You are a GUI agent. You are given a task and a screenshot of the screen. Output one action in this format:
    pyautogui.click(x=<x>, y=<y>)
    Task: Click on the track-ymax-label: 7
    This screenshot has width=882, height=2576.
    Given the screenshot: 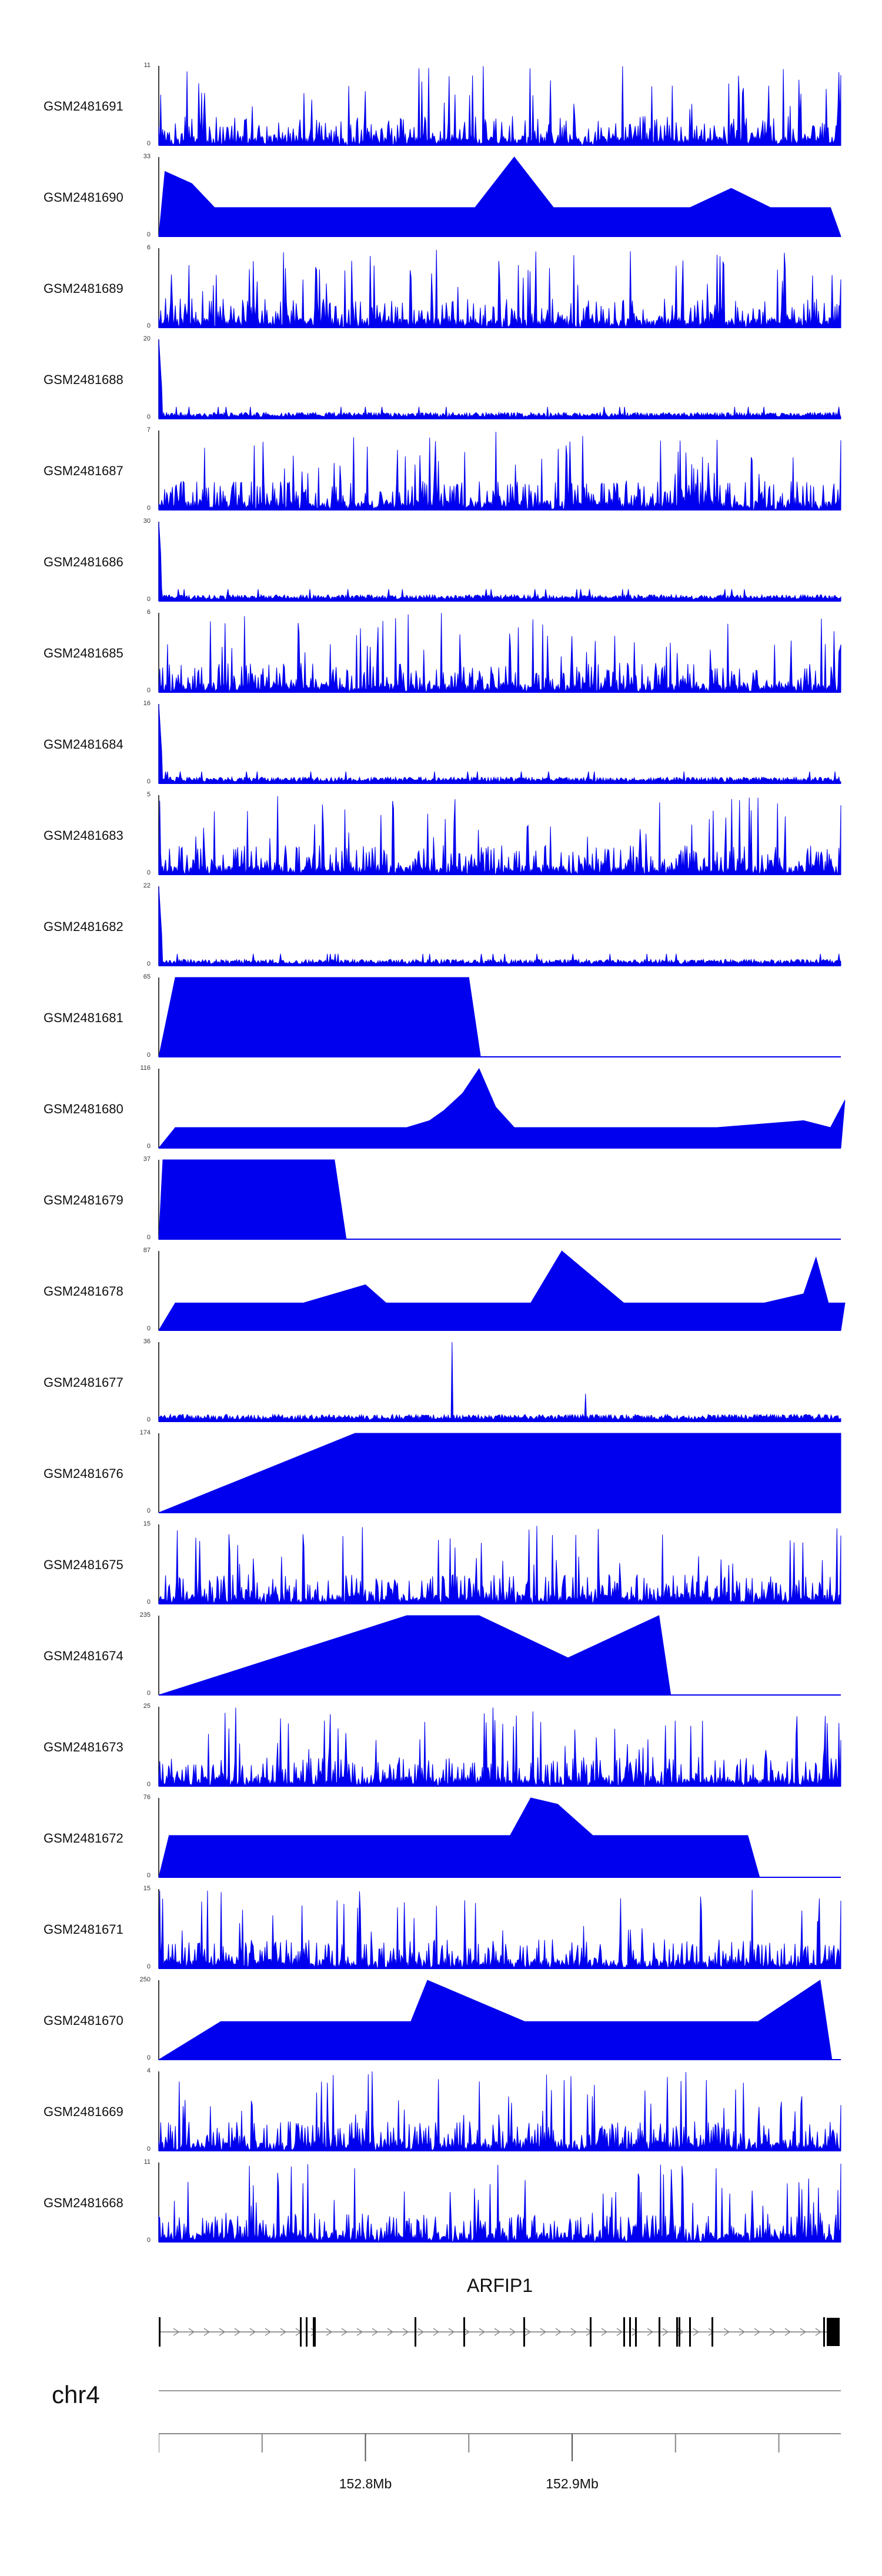 What is the action you would take?
    pyautogui.click(x=148, y=429)
    